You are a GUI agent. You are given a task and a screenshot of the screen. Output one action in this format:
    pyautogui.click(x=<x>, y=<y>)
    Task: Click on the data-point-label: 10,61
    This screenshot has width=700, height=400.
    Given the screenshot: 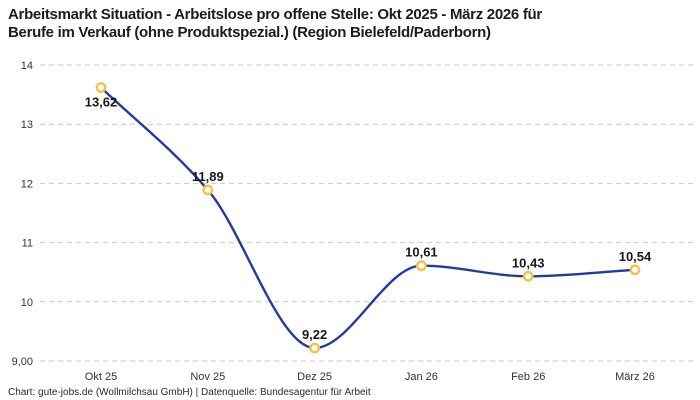 What is the action you would take?
    pyautogui.click(x=421, y=252)
    